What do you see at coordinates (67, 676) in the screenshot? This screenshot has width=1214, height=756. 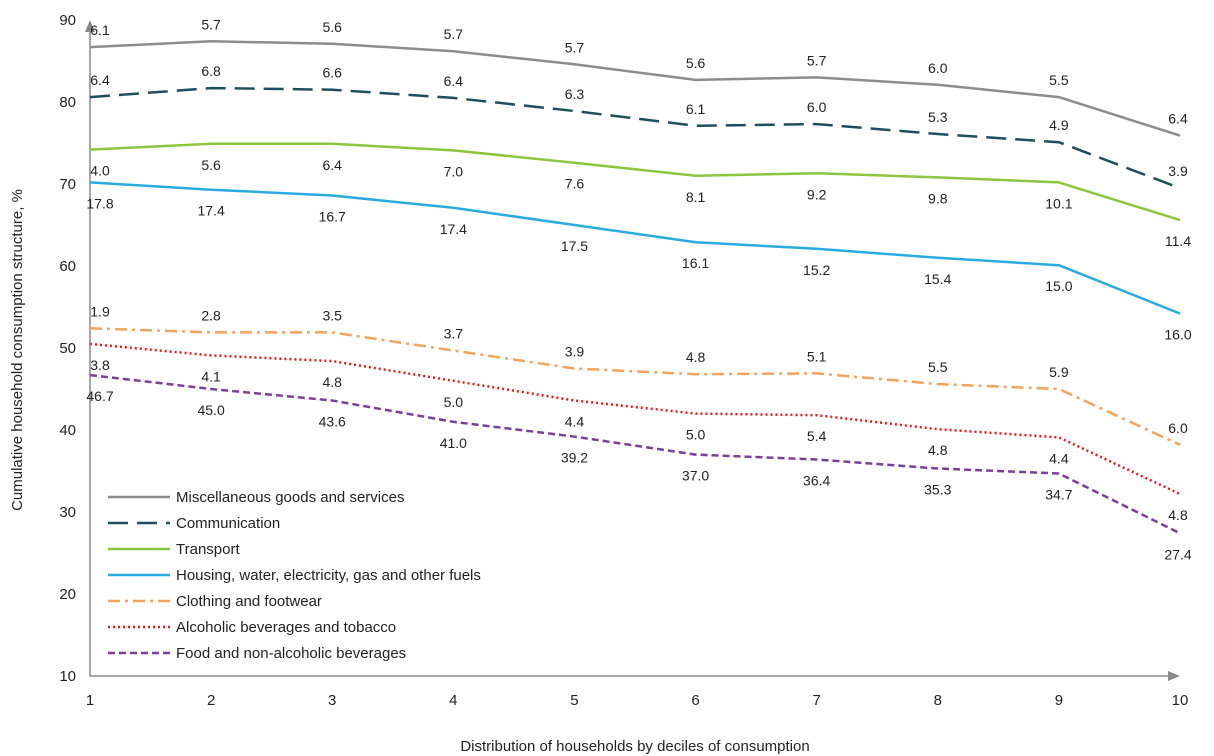 I see `y-tick-label: 10` at bounding box center [67, 676].